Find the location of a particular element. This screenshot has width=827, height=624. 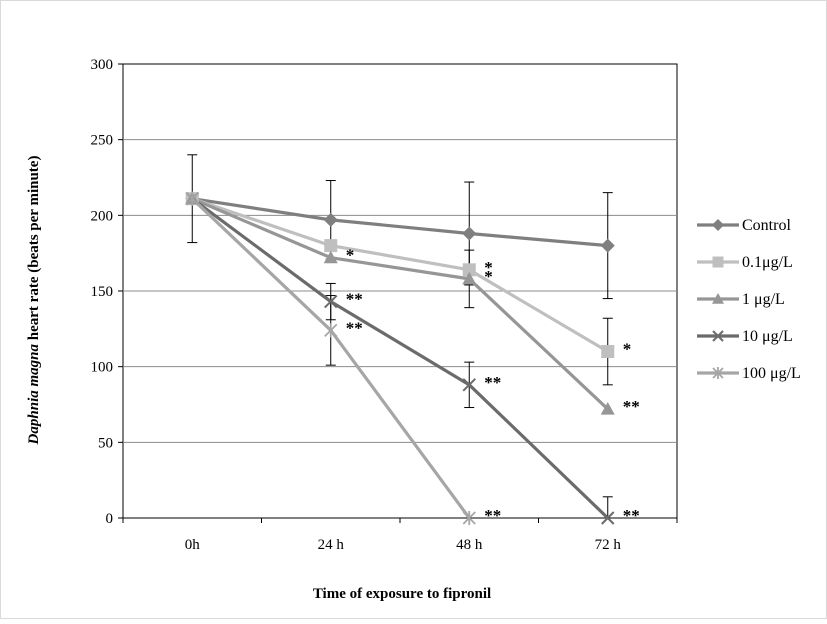

x-tick-label: 24 h is located at coordinates (331, 545).